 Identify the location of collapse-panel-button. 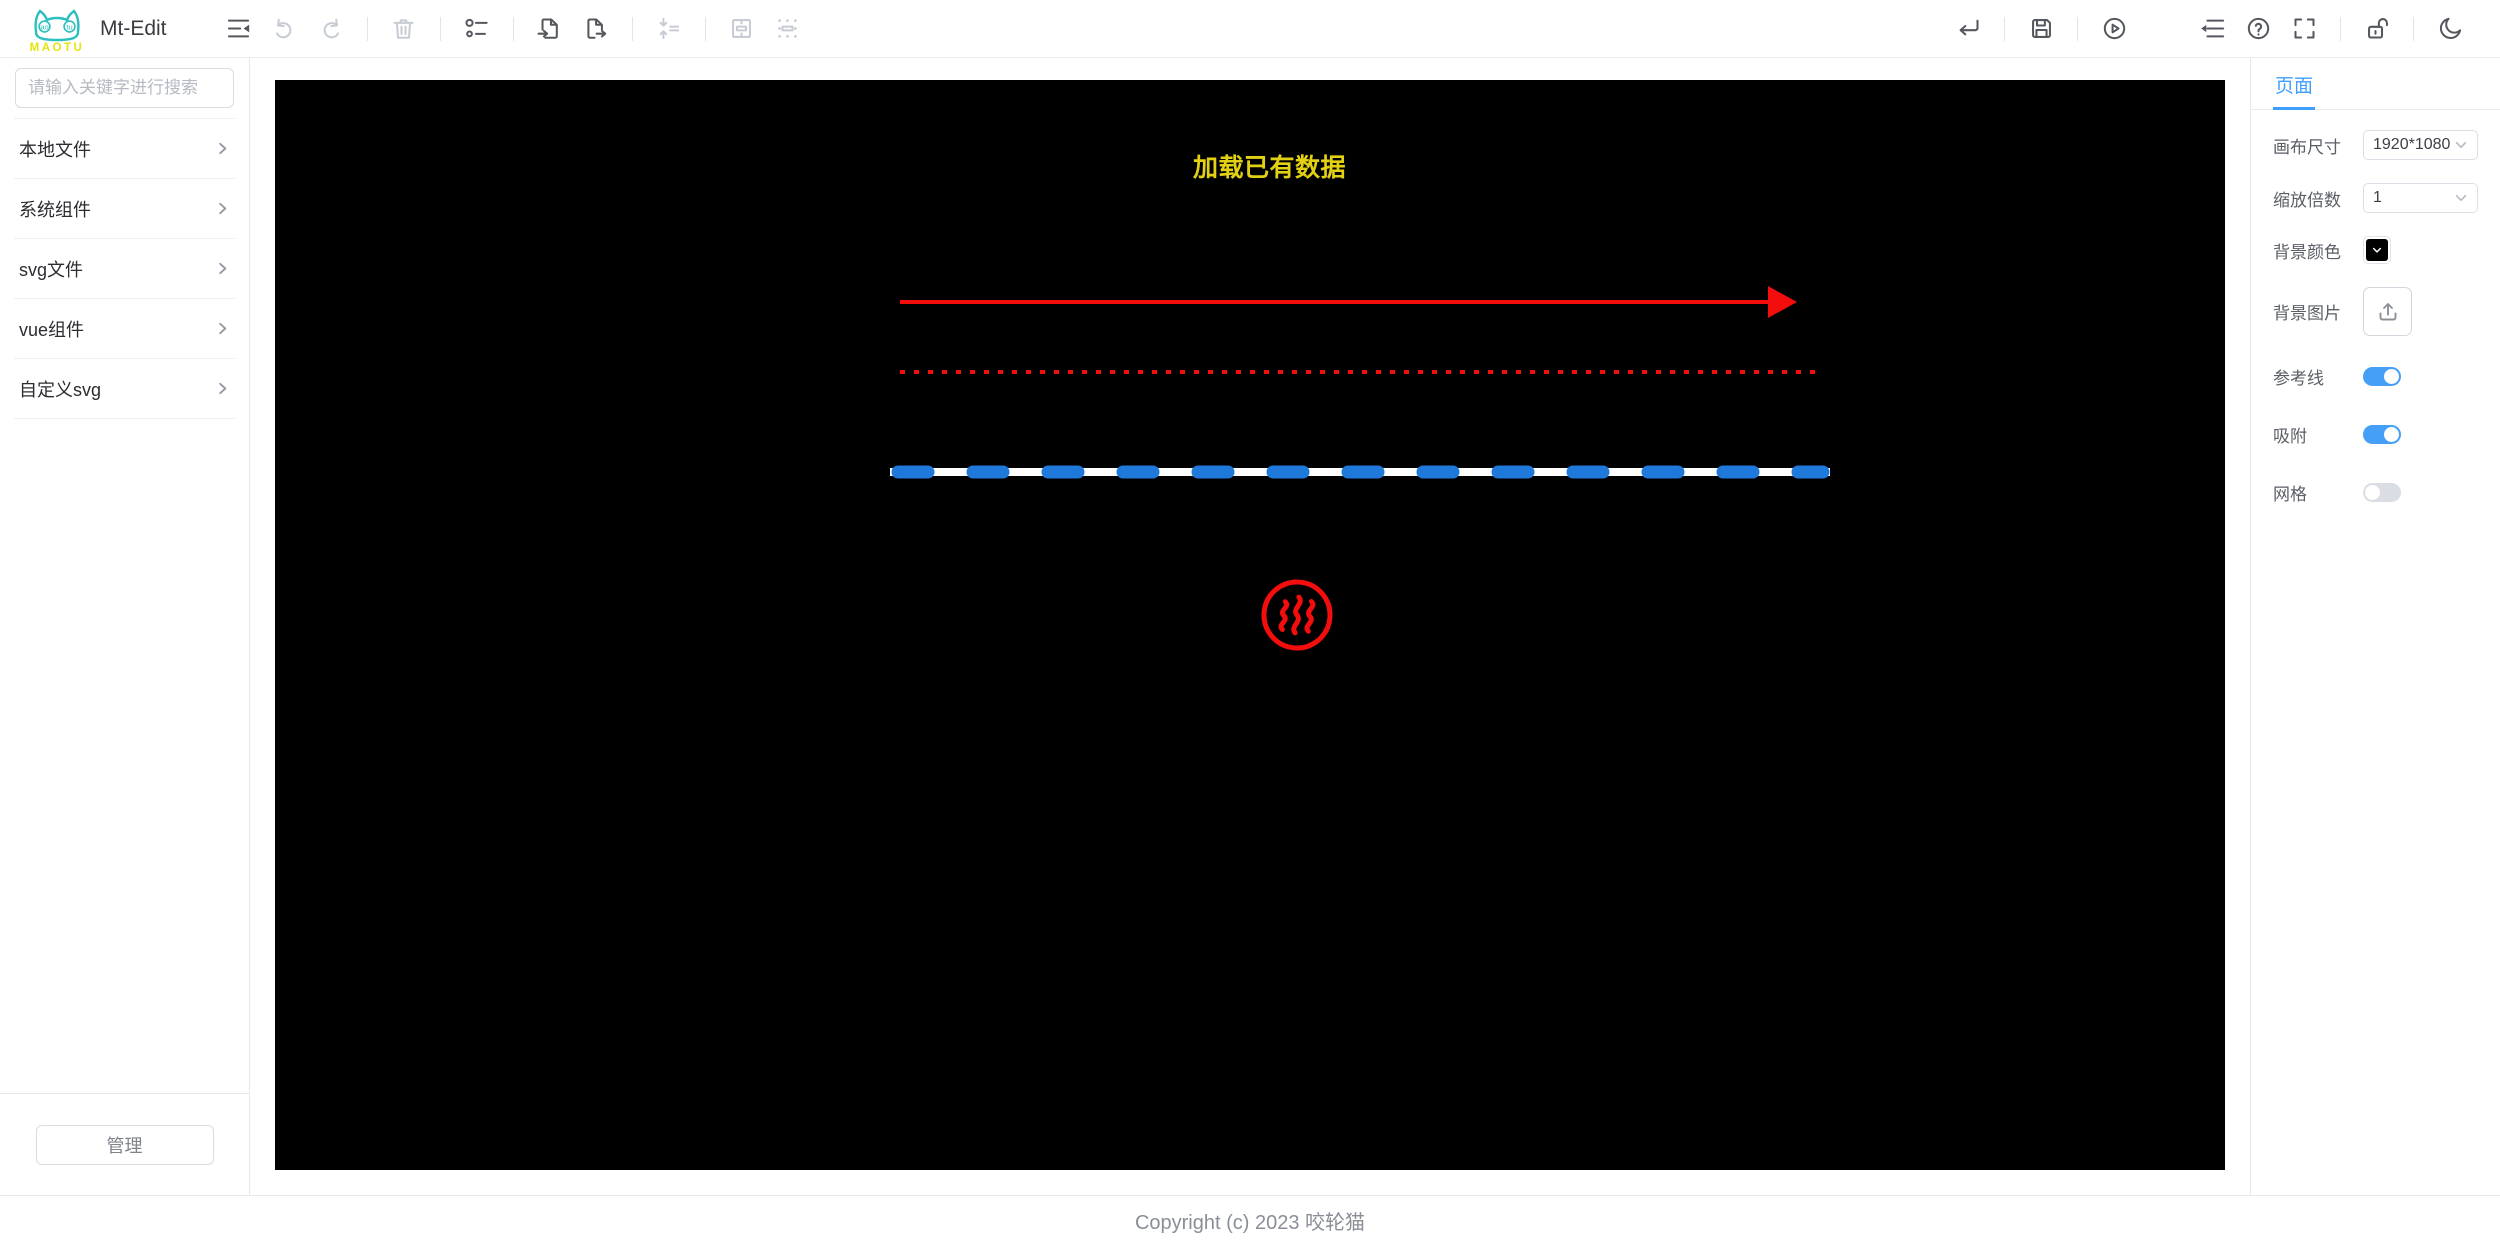
(2212, 29).